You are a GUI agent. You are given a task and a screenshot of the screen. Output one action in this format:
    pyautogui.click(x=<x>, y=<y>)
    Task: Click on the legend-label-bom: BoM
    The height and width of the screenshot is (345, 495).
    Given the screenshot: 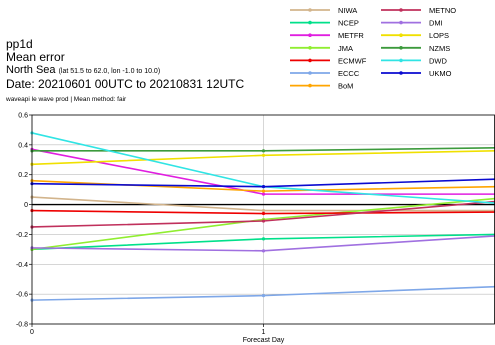 What is the action you would take?
    pyautogui.click(x=345, y=86)
    